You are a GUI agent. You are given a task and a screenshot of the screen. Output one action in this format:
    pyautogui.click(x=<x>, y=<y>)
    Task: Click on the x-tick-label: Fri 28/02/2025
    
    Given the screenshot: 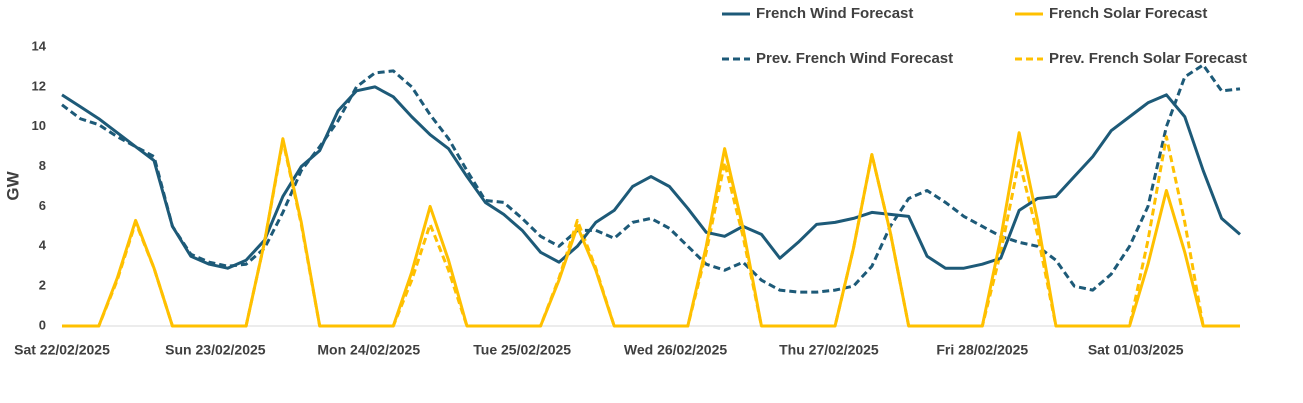 What is the action you would take?
    pyautogui.click(x=982, y=350)
    